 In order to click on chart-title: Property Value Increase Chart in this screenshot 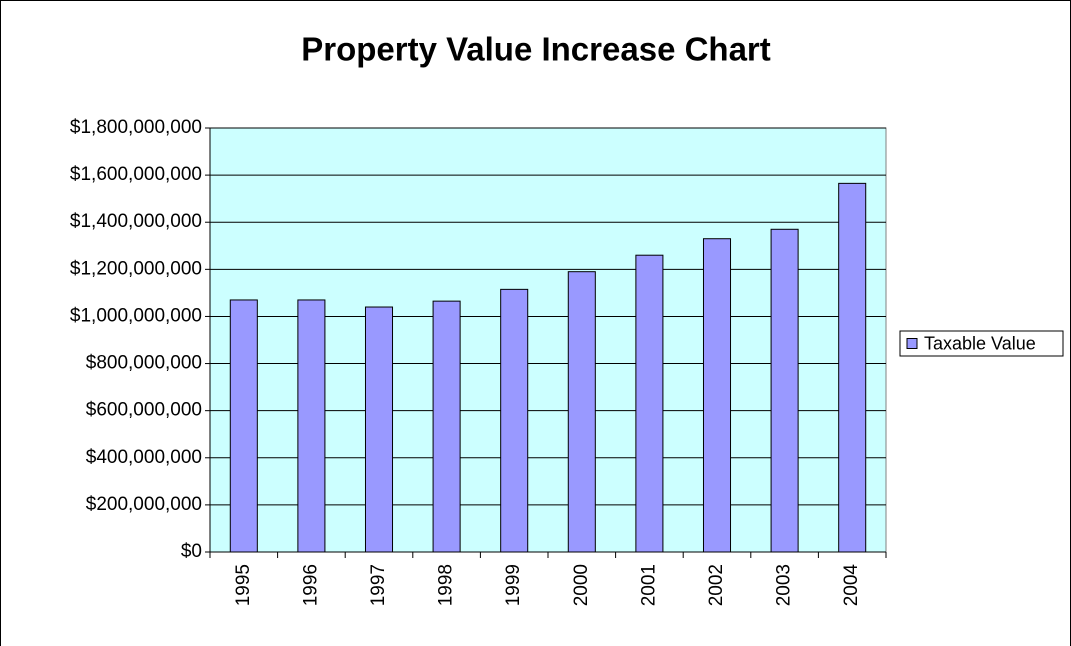, I will do `click(536, 49)`.